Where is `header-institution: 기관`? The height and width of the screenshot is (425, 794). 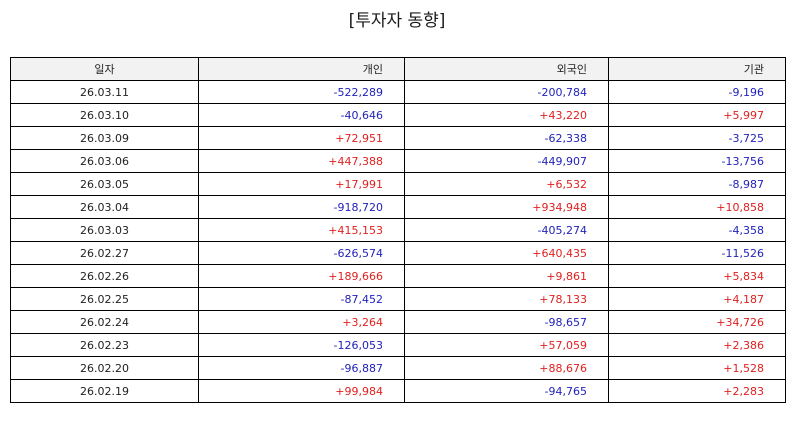 header-institution: 기관 is located at coordinates (697, 69).